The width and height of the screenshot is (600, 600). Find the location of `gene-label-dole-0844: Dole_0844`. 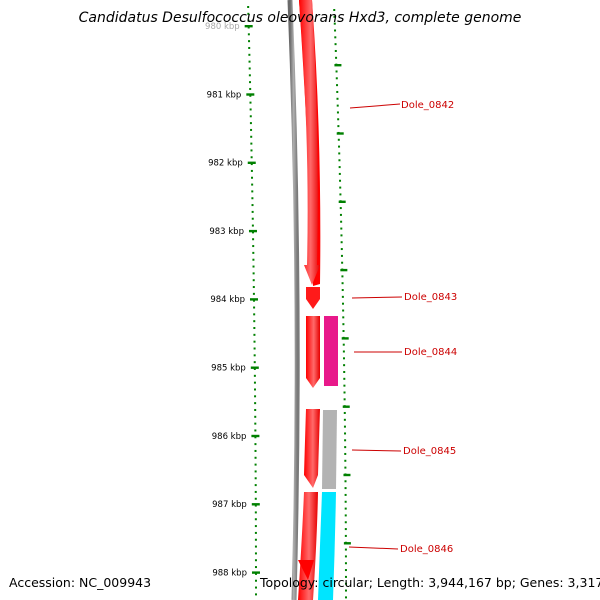

gene-label-dole-0844: Dole_0844 is located at coordinates (430, 352).